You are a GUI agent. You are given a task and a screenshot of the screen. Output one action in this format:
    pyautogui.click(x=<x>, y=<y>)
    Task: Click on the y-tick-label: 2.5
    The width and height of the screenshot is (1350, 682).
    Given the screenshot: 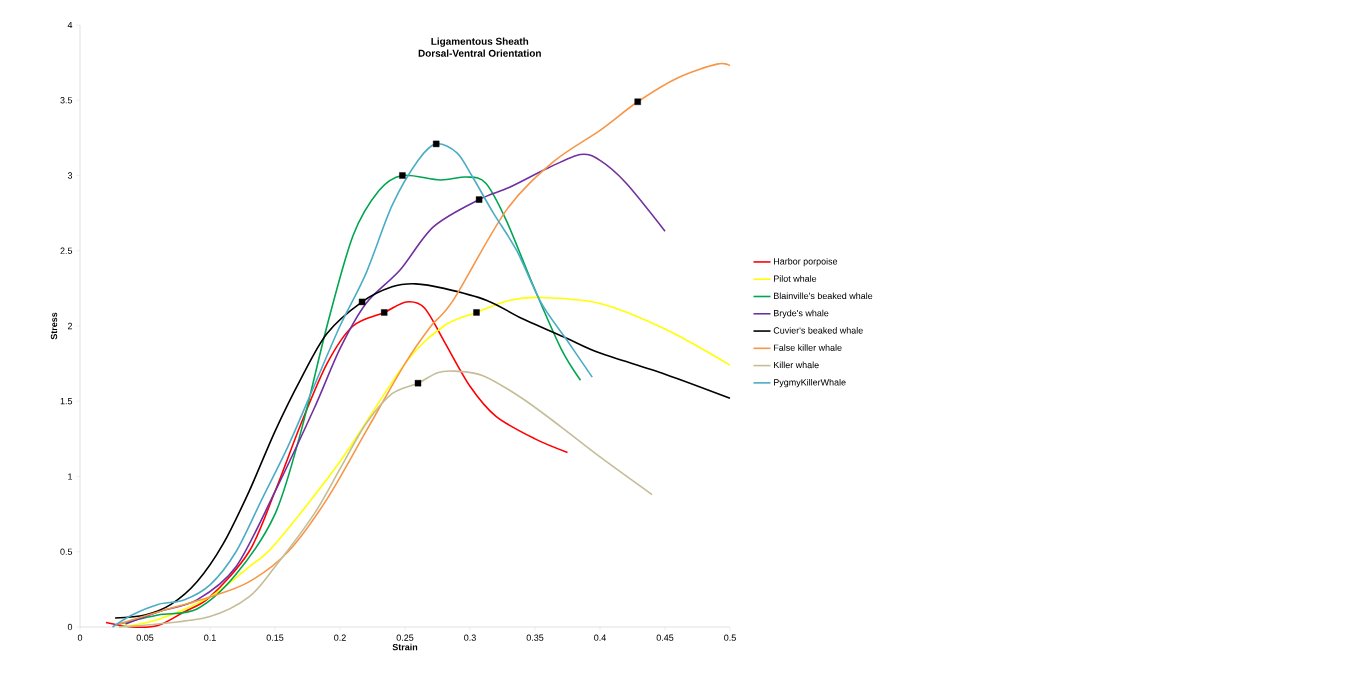 What is the action you would take?
    pyautogui.click(x=66, y=250)
    